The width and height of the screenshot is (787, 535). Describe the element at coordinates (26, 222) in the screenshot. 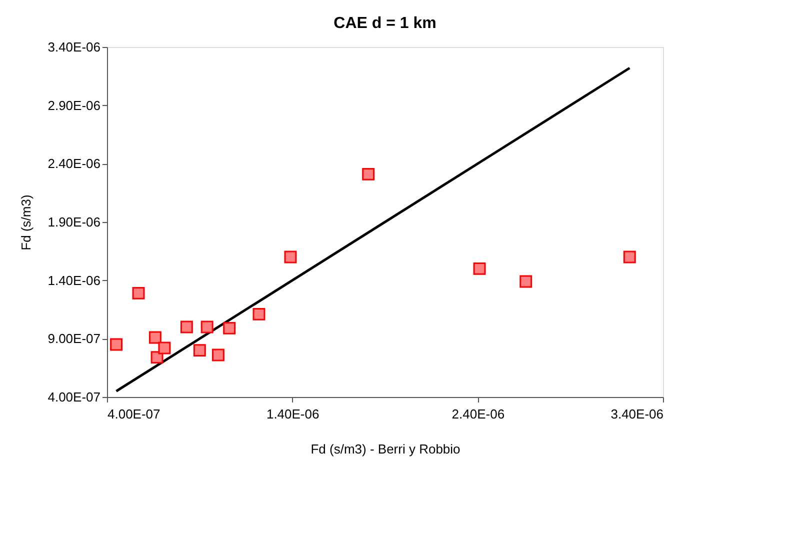

I see `y-axis-title: Fd (s/m3)` at that location.